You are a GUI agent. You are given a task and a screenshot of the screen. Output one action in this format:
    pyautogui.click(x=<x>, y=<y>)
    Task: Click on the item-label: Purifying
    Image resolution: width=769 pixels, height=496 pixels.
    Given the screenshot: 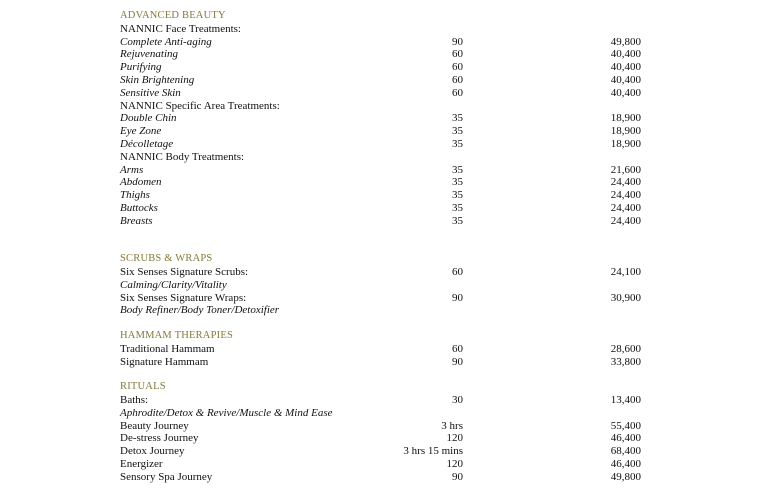 What is the action you would take?
    pyautogui.click(x=141, y=67)
    